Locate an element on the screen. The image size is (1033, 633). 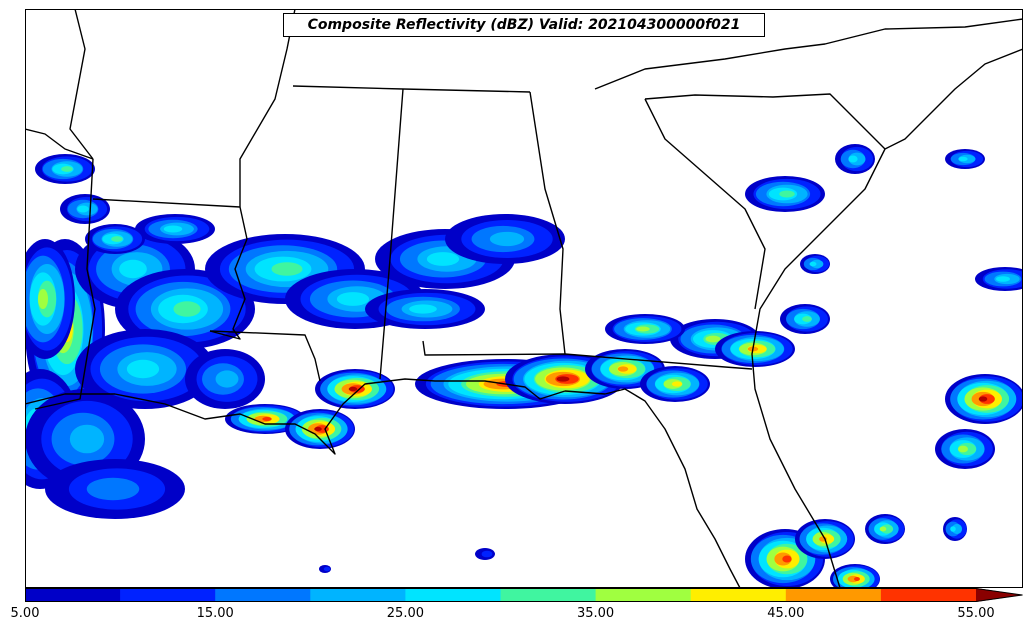
colorbar-tick-label: 55.00 is located at coordinates (976, 613).